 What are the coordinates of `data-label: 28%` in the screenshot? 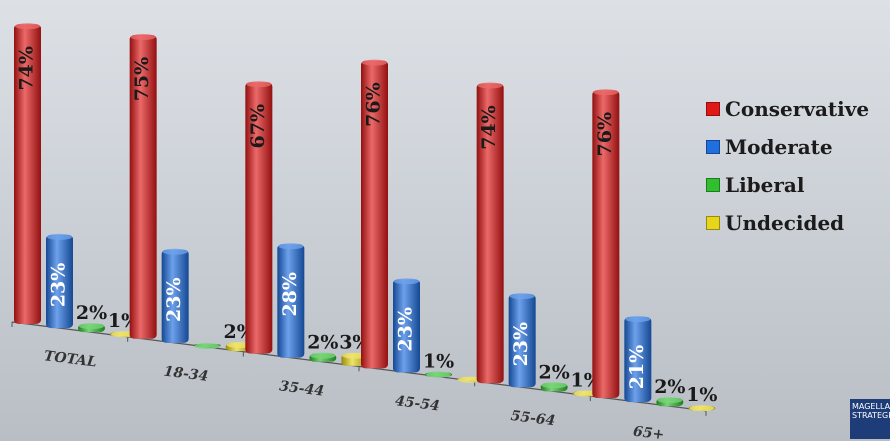 It's located at (290, 294).